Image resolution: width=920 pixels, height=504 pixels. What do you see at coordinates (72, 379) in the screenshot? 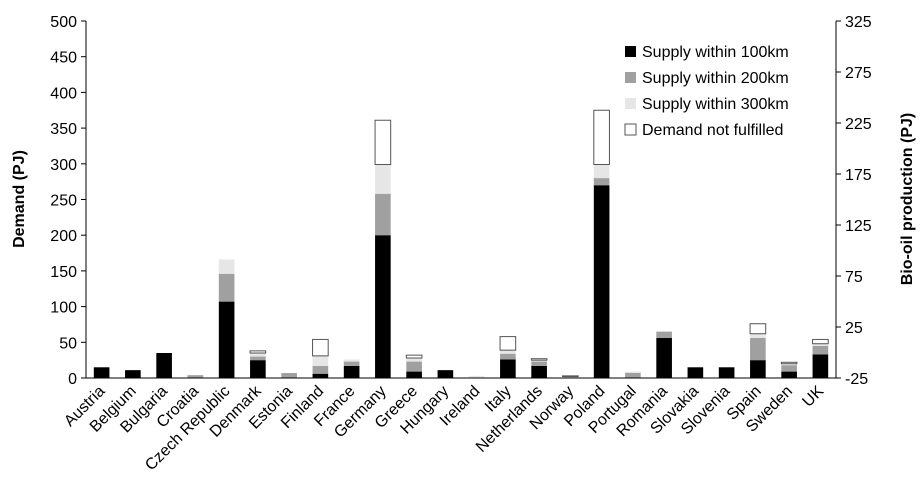
I see `y-tick-label: 0` at bounding box center [72, 379].